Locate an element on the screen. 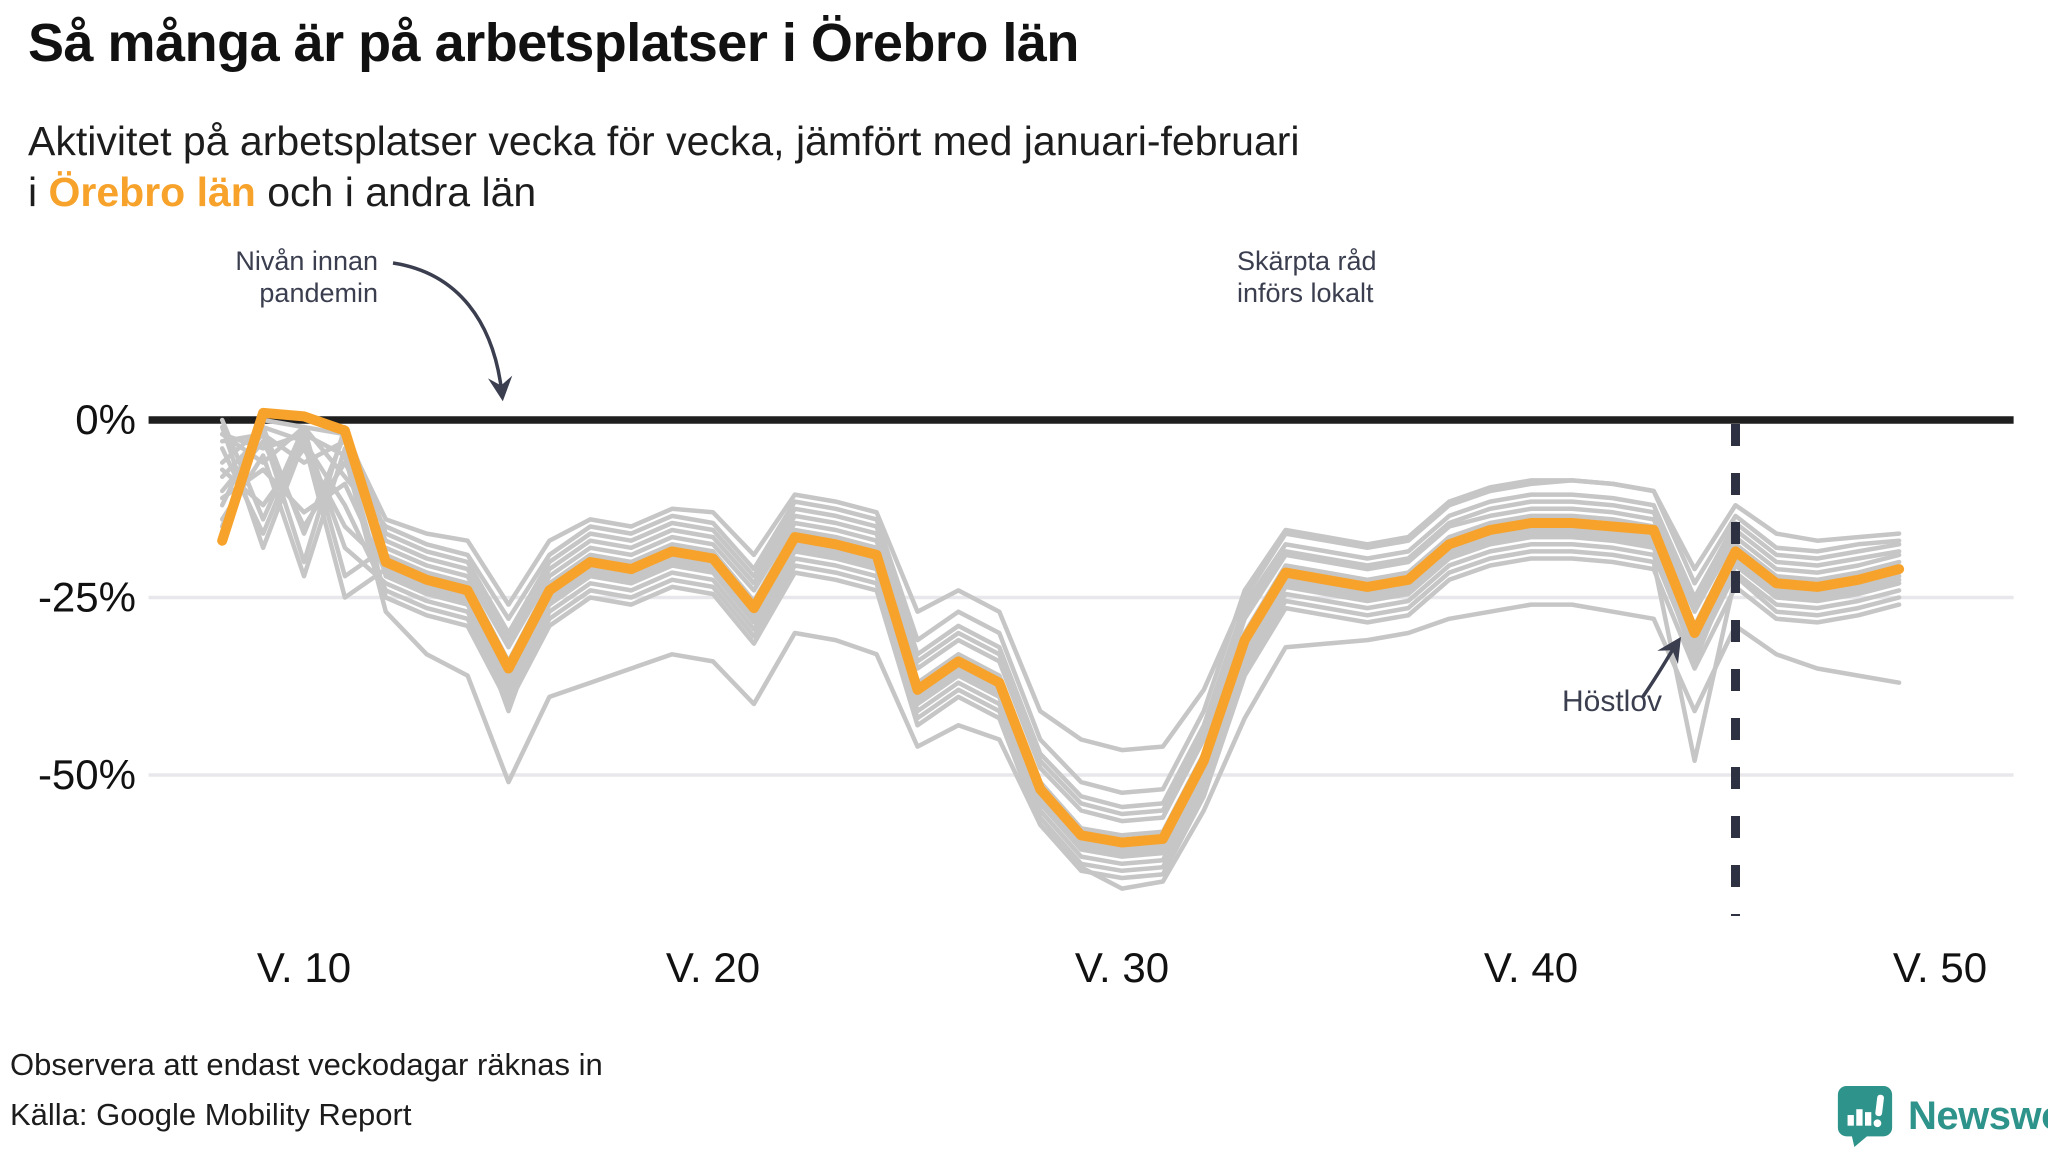  newsworthy-logo: Newsworthy is located at coordinates (1942, 1116).